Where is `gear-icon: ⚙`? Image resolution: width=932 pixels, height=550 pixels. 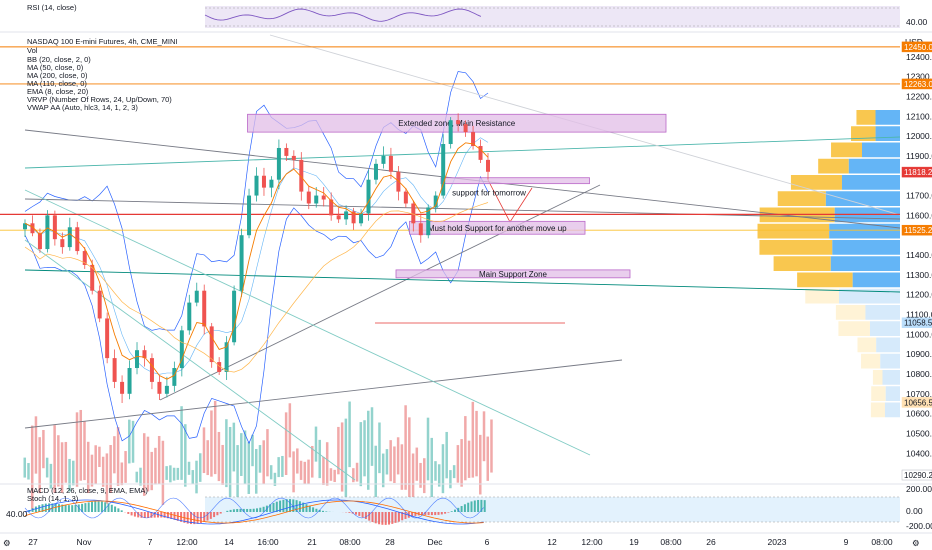
gear-icon: ⚙ is located at coordinates (7, 543).